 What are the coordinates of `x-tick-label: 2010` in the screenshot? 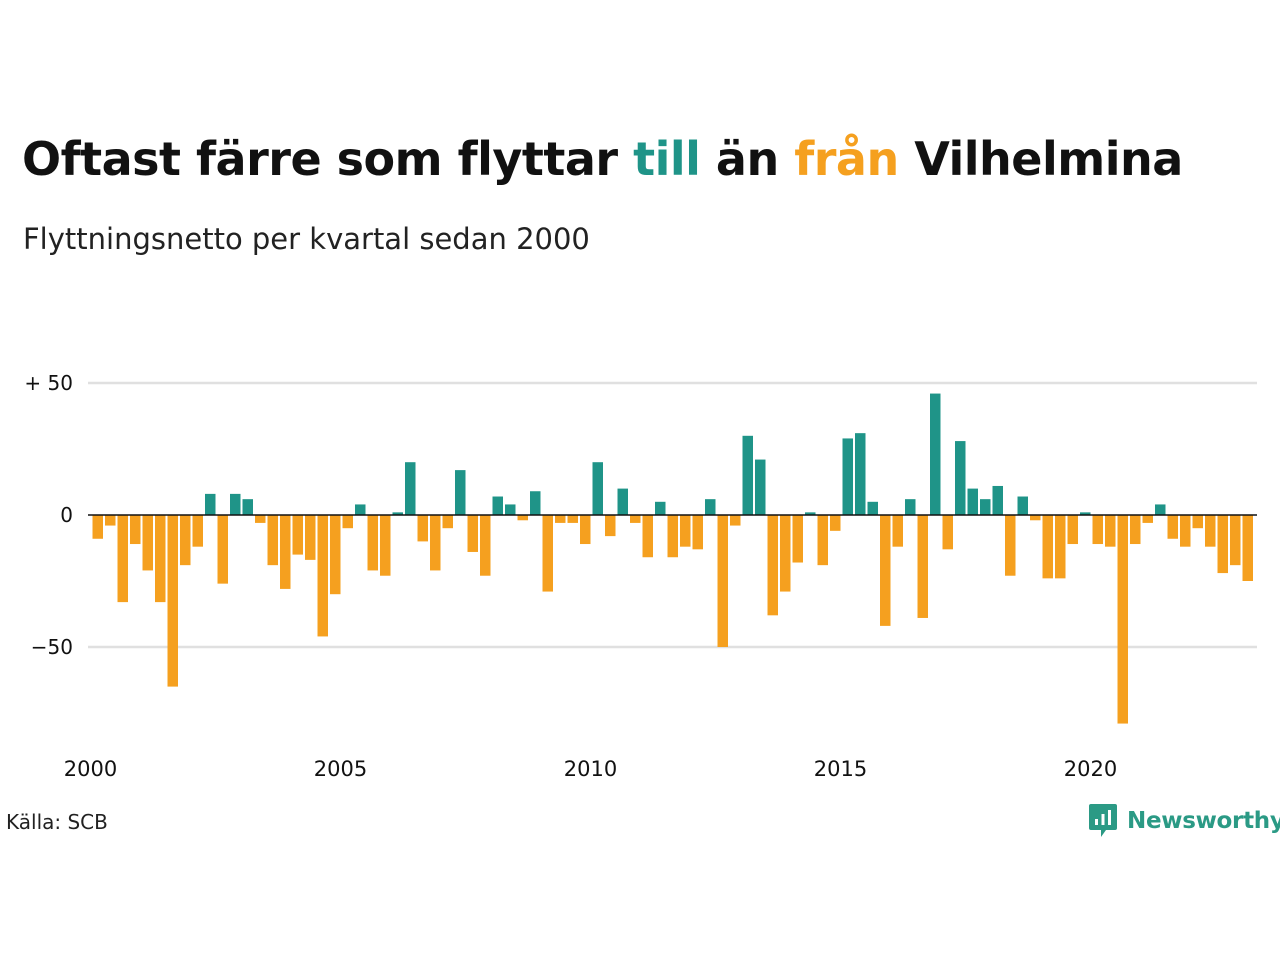 It's located at (590, 769).